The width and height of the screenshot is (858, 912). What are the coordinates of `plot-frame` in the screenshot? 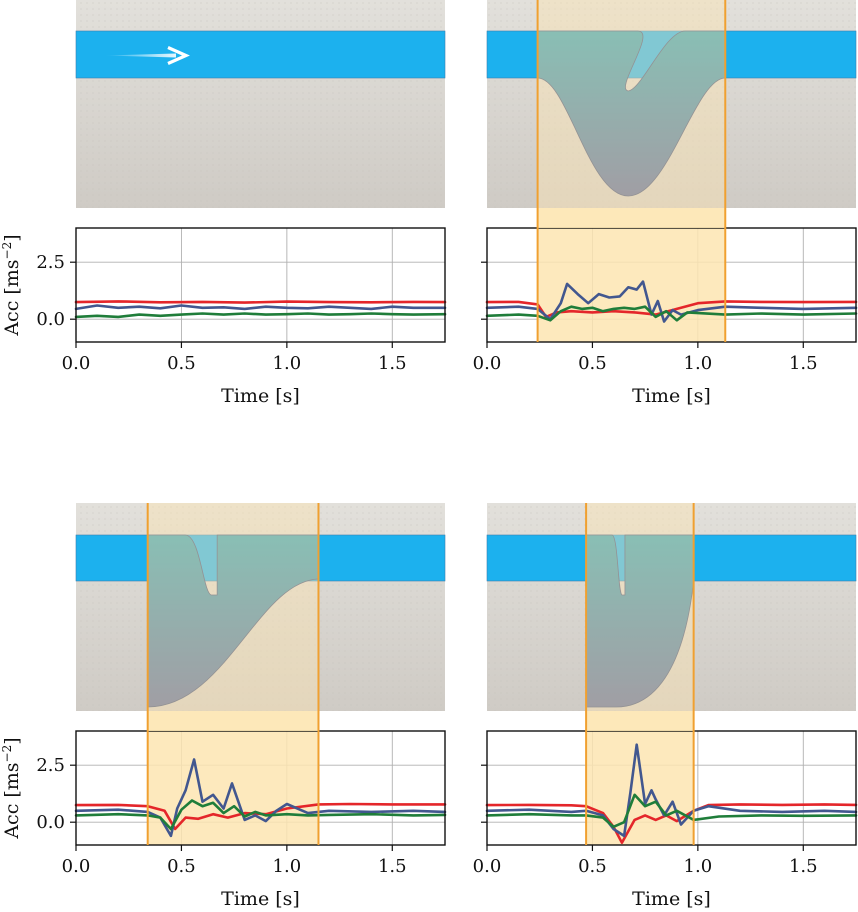 It's located at (260, 285).